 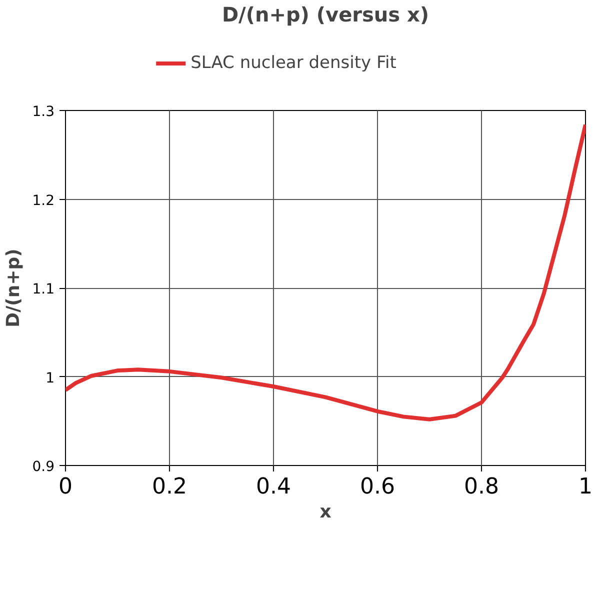 I want to click on x-tick-label: 0, so click(x=65, y=487).